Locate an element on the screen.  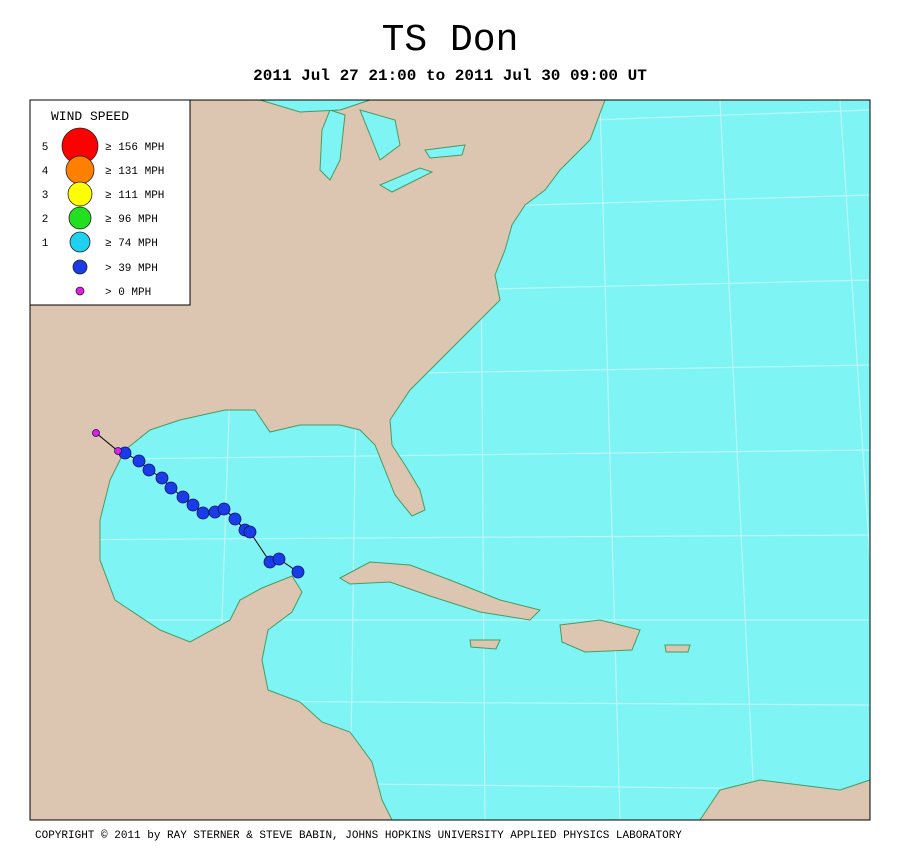
legend-label: ≥ 111 MPH is located at coordinates (134, 196).